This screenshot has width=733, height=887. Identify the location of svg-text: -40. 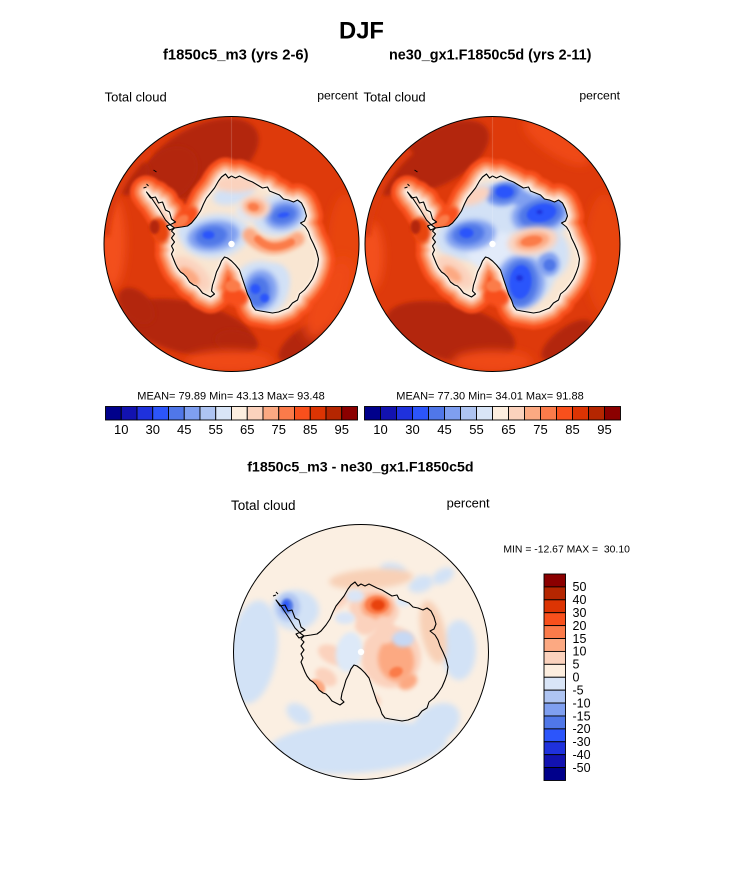
(582, 755).